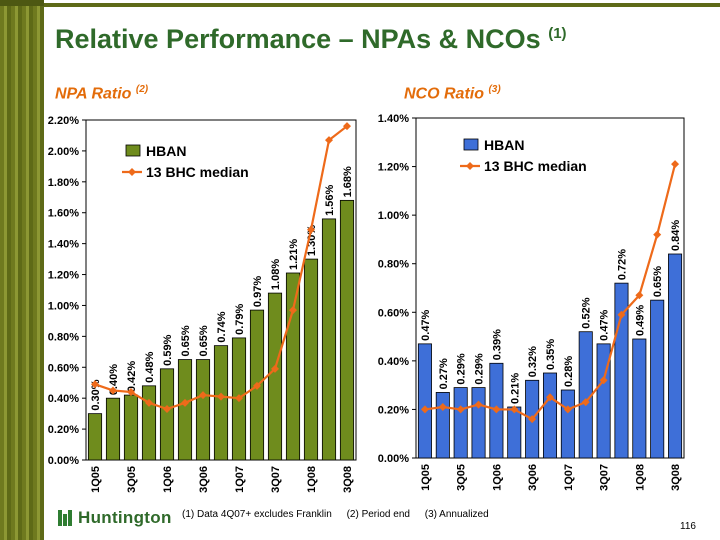  I want to click on nco-data-label: 0.21%, so click(515, 388).